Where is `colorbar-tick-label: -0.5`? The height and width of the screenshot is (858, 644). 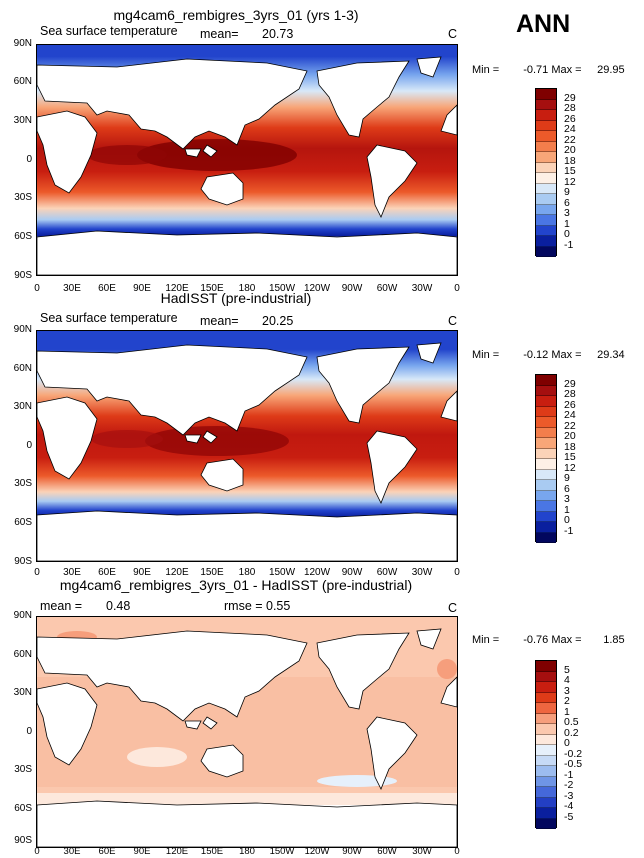 colorbar-tick-label: -0.5 is located at coordinates (573, 764).